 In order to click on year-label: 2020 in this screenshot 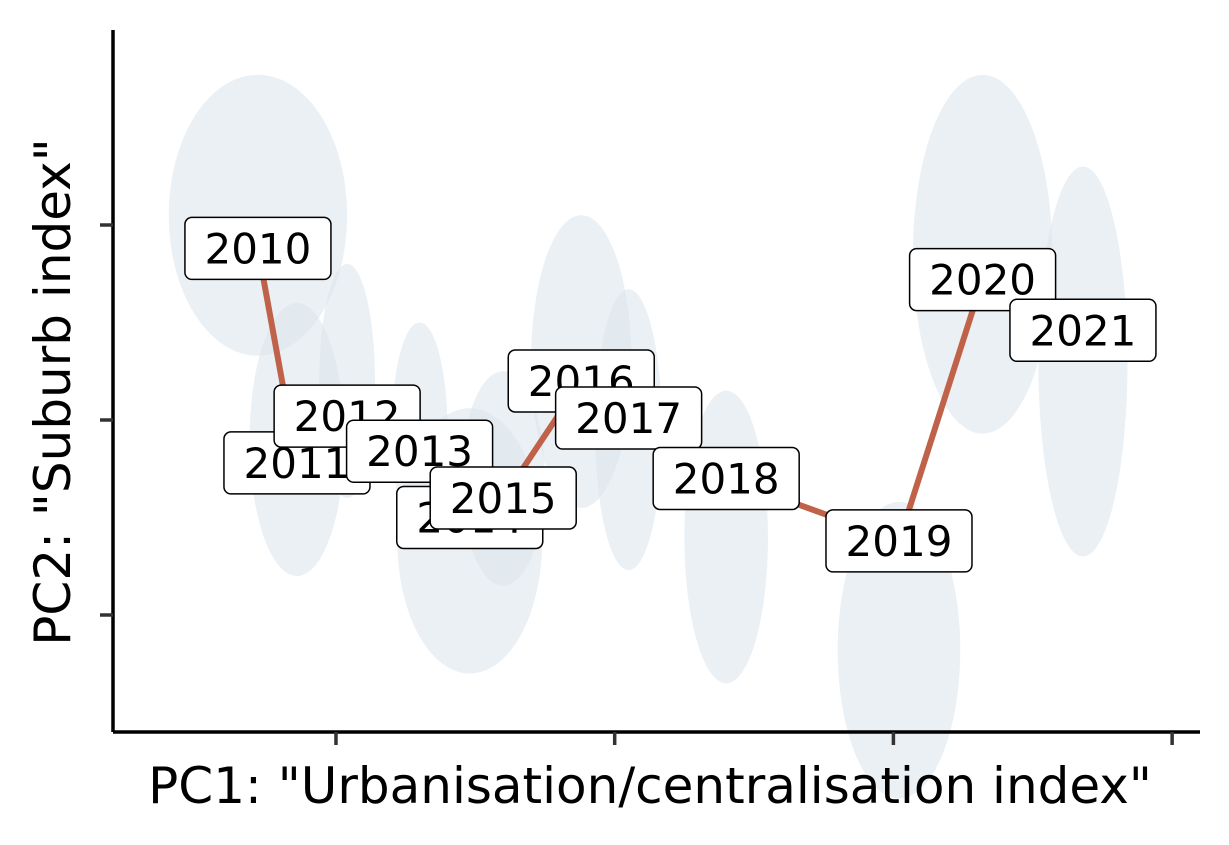, I will do `click(982, 279)`.